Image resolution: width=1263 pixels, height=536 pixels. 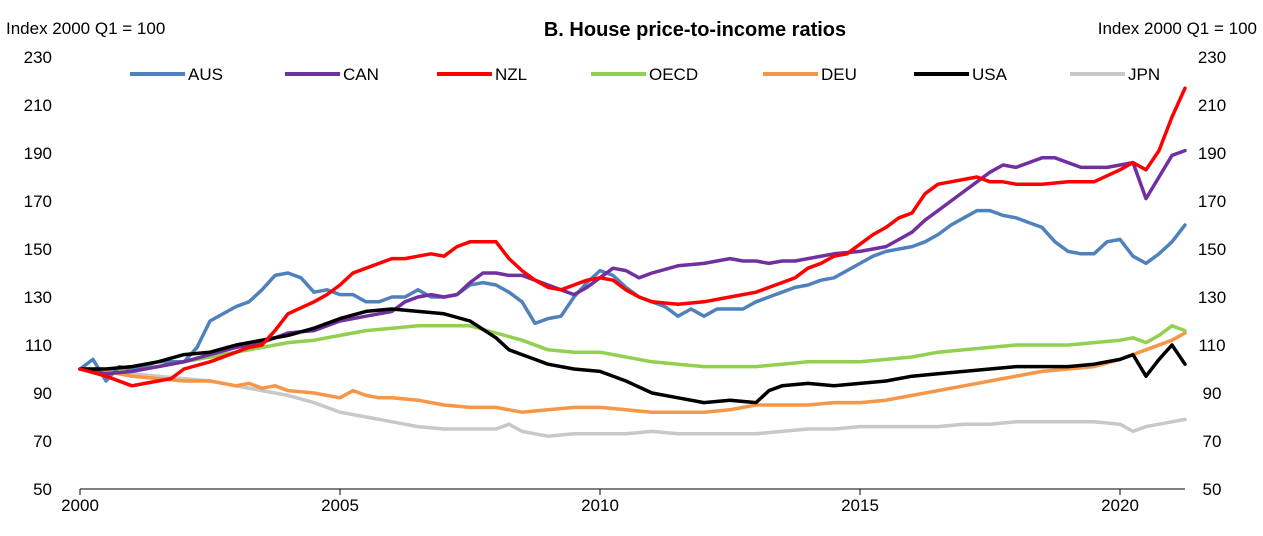 I want to click on legend: AUS CAN NZL OECD DEU USA JPN, so click(x=645, y=74).